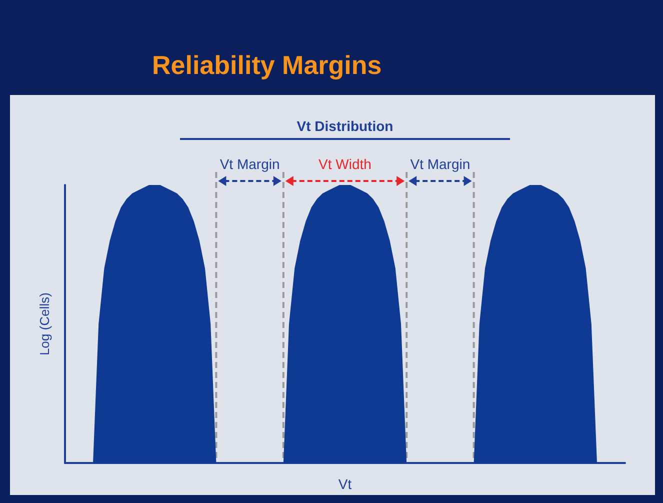  Describe the element at coordinates (267, 65) in the screenshot. I see `chart-title: Reliability Margins` at that location.